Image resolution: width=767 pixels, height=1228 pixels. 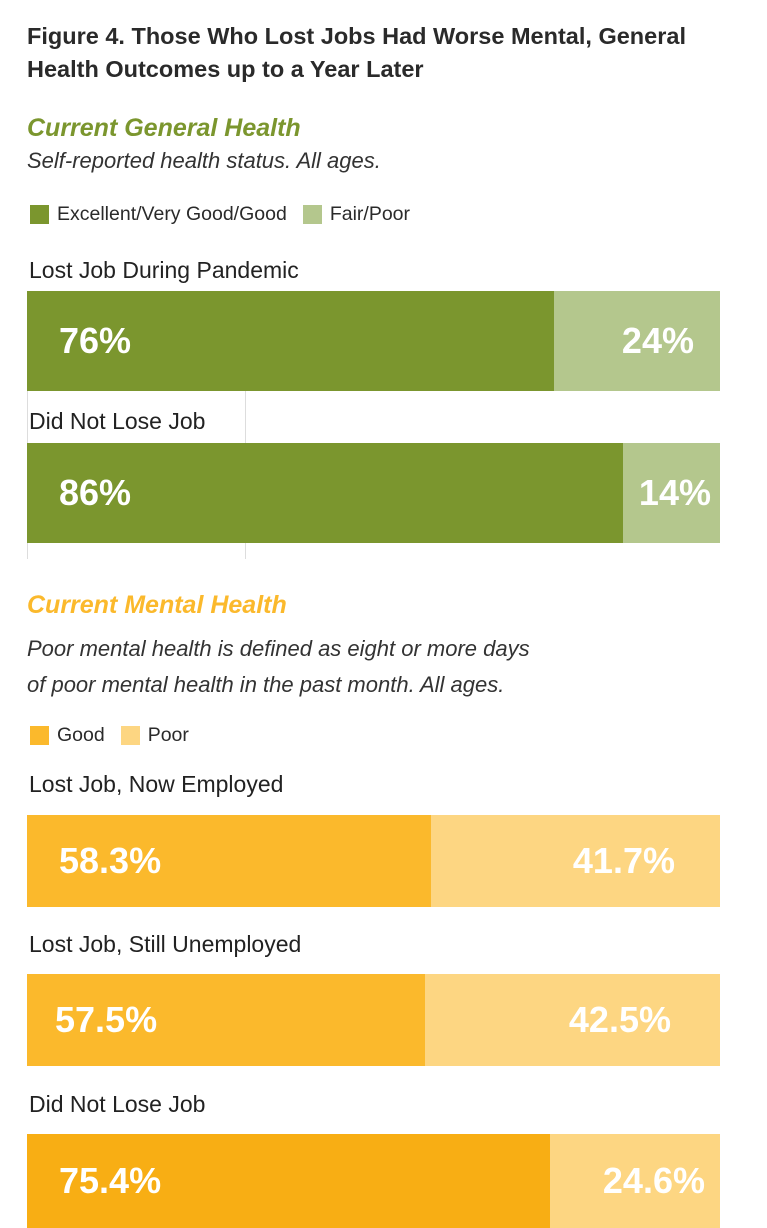 I want to click on category-label-lost-job-now-employed: Lost Job, Now Employed, so click(x=156, y=784).